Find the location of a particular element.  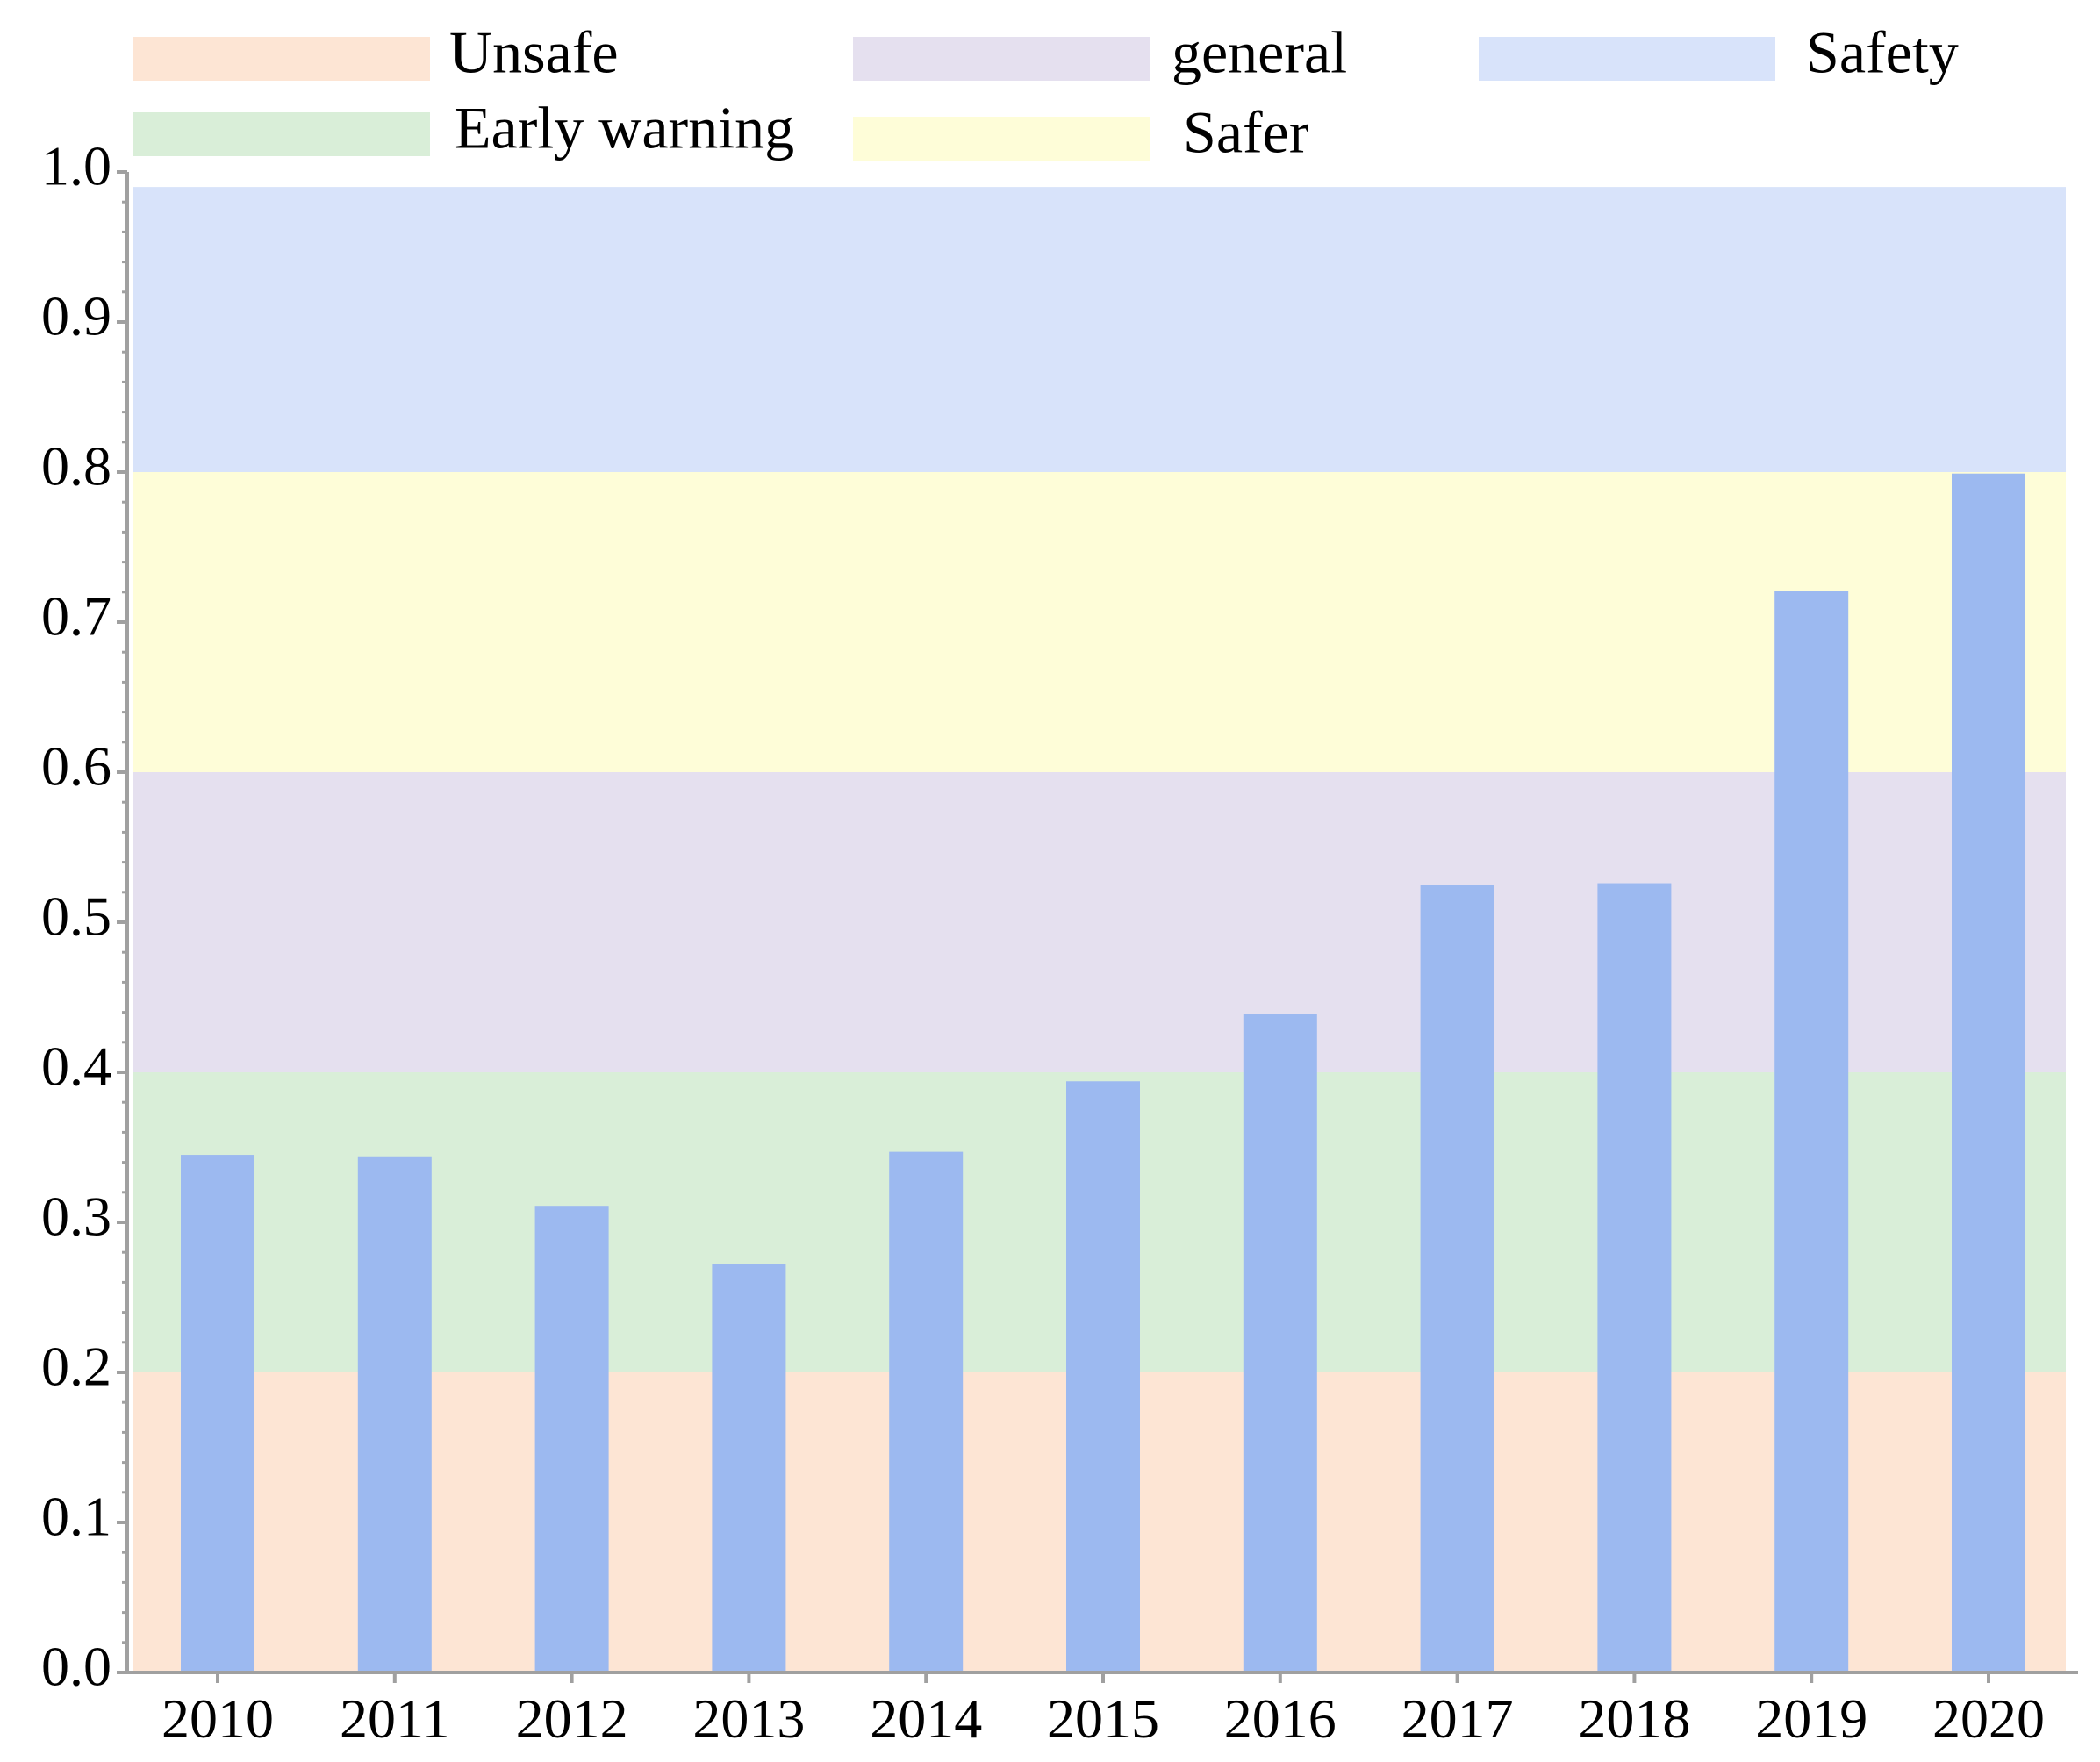

bar-2018 is located at coordinates (1634, 1277).